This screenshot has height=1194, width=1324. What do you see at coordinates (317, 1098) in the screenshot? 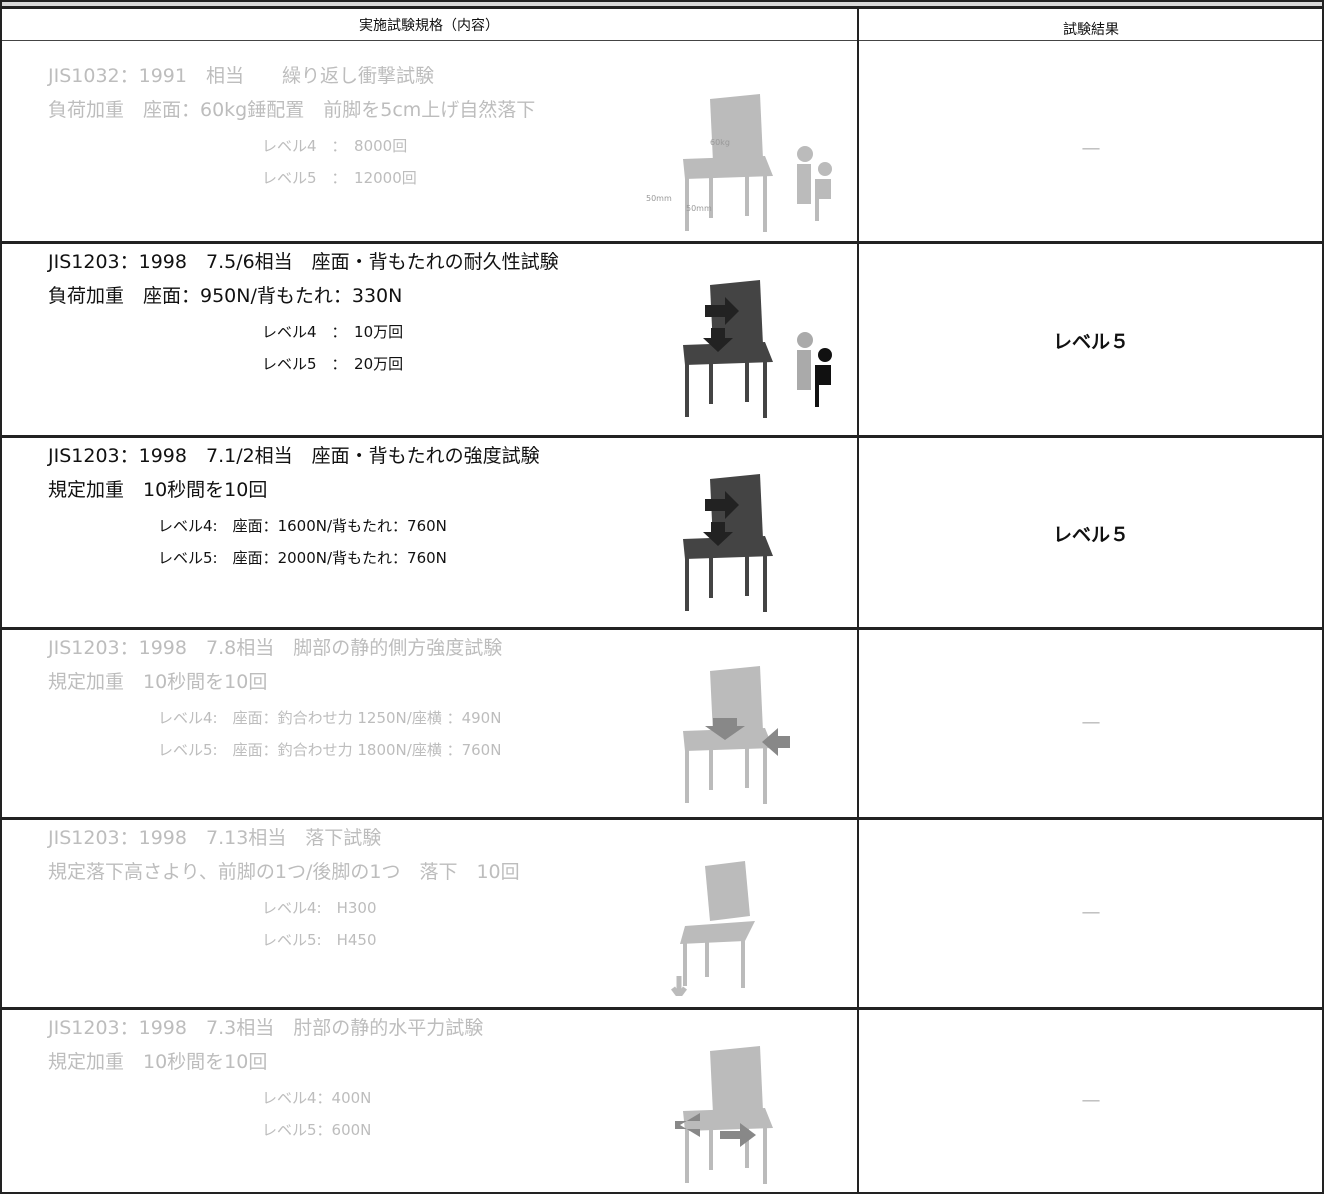
I see `spec-level: レベル4：400N` at bounding box center [317, 1098].